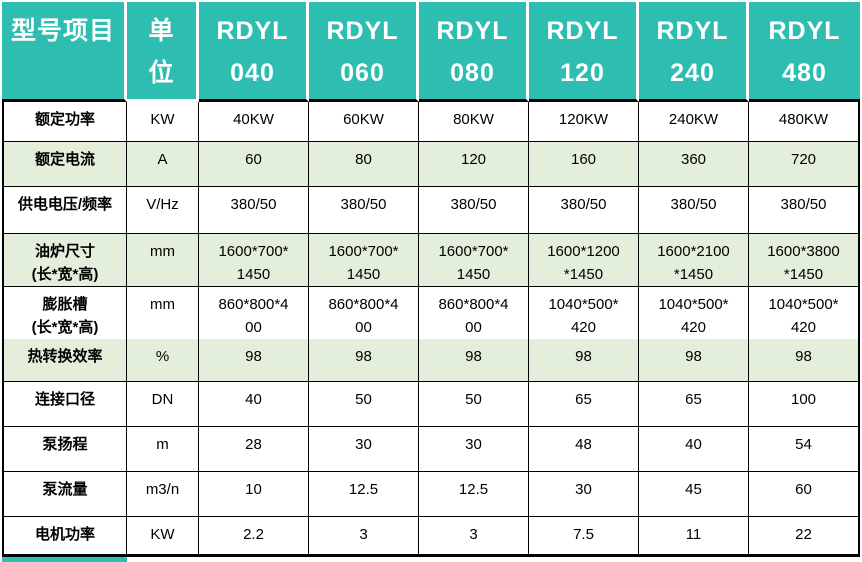 The width and height of the screenshot is (862, 562). I want to click on row-label: 油炉尺寸, so click(64, 251).